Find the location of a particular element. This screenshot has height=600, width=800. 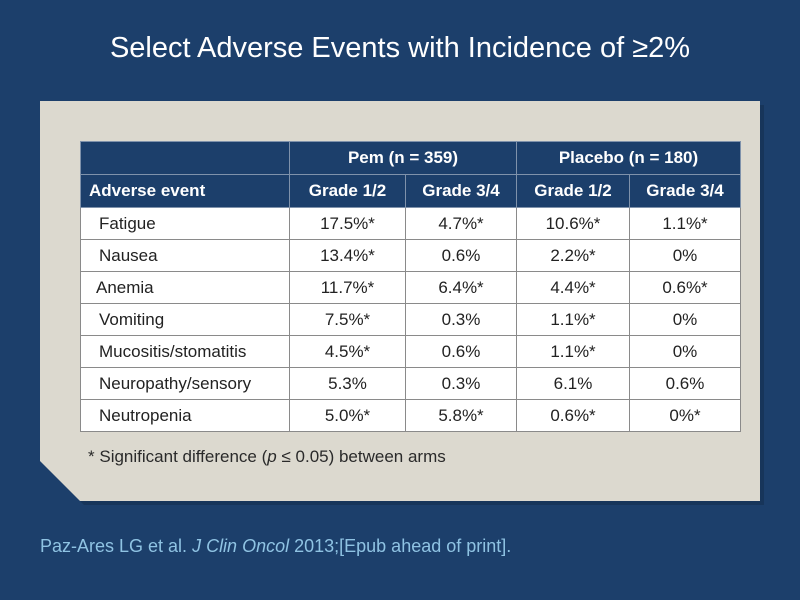

event-cell: Anemia is located at coordinates (185, 287).